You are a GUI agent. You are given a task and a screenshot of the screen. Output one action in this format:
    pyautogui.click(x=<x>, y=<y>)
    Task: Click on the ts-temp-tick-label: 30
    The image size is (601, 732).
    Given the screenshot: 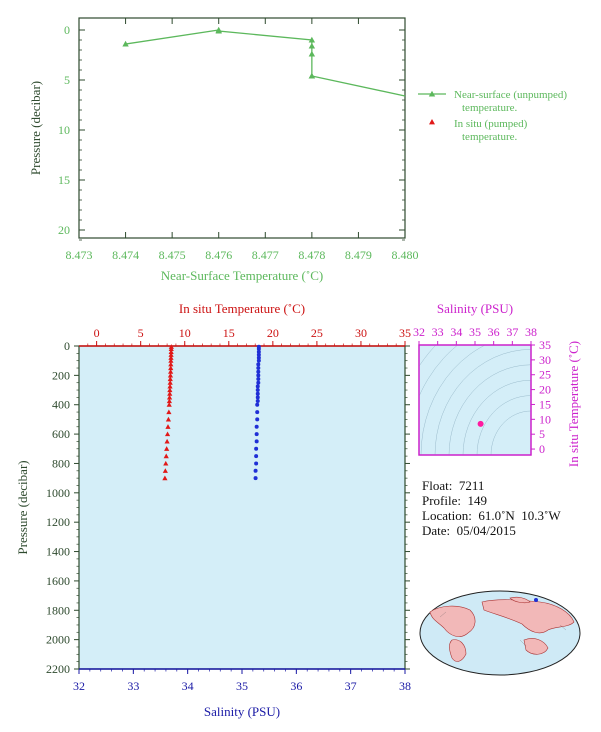 What is the action you would take?
    pyautogui.click(x=545, y=360)
    